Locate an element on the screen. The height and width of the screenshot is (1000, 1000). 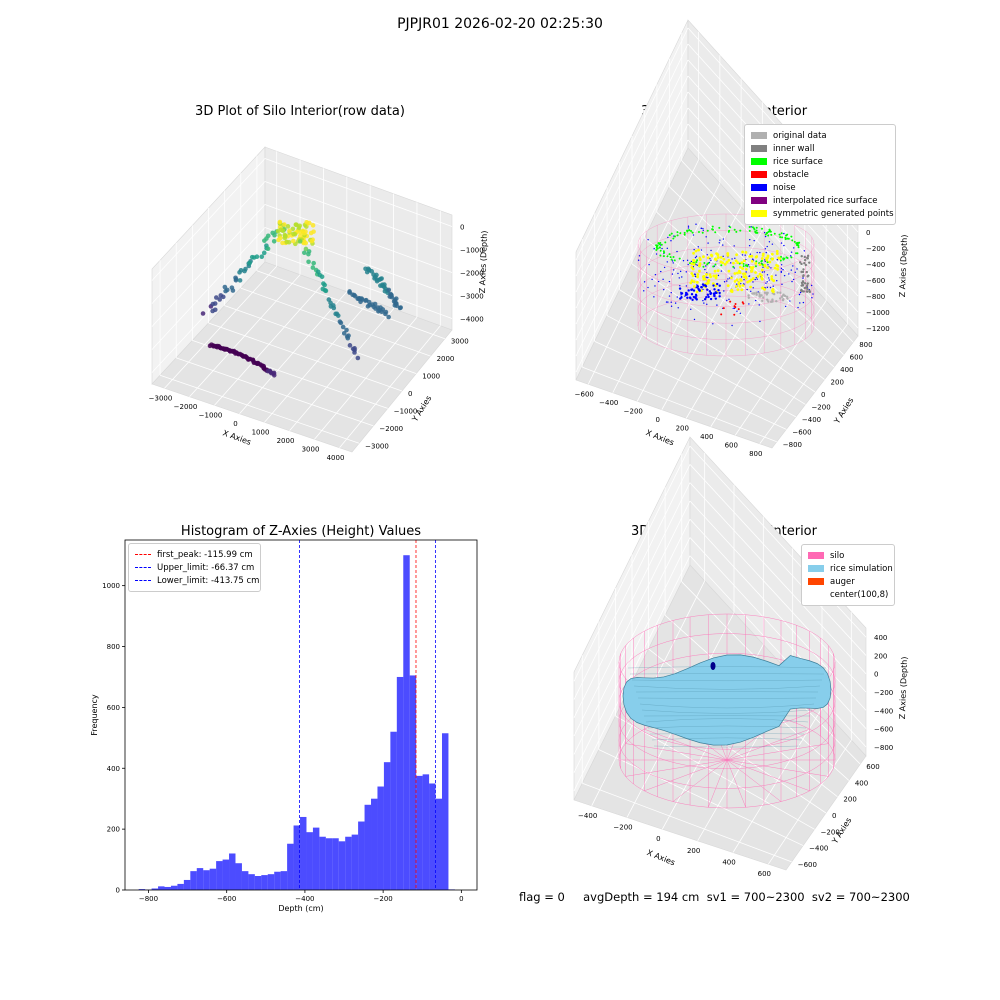
silo-floor-spoke is located at coordinates (676, 752).